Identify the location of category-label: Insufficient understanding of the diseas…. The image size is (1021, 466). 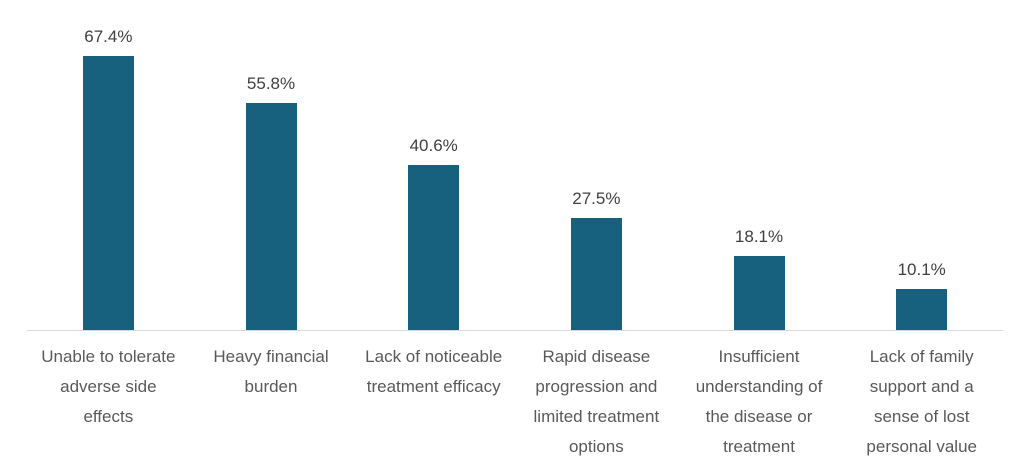
(759, 401).